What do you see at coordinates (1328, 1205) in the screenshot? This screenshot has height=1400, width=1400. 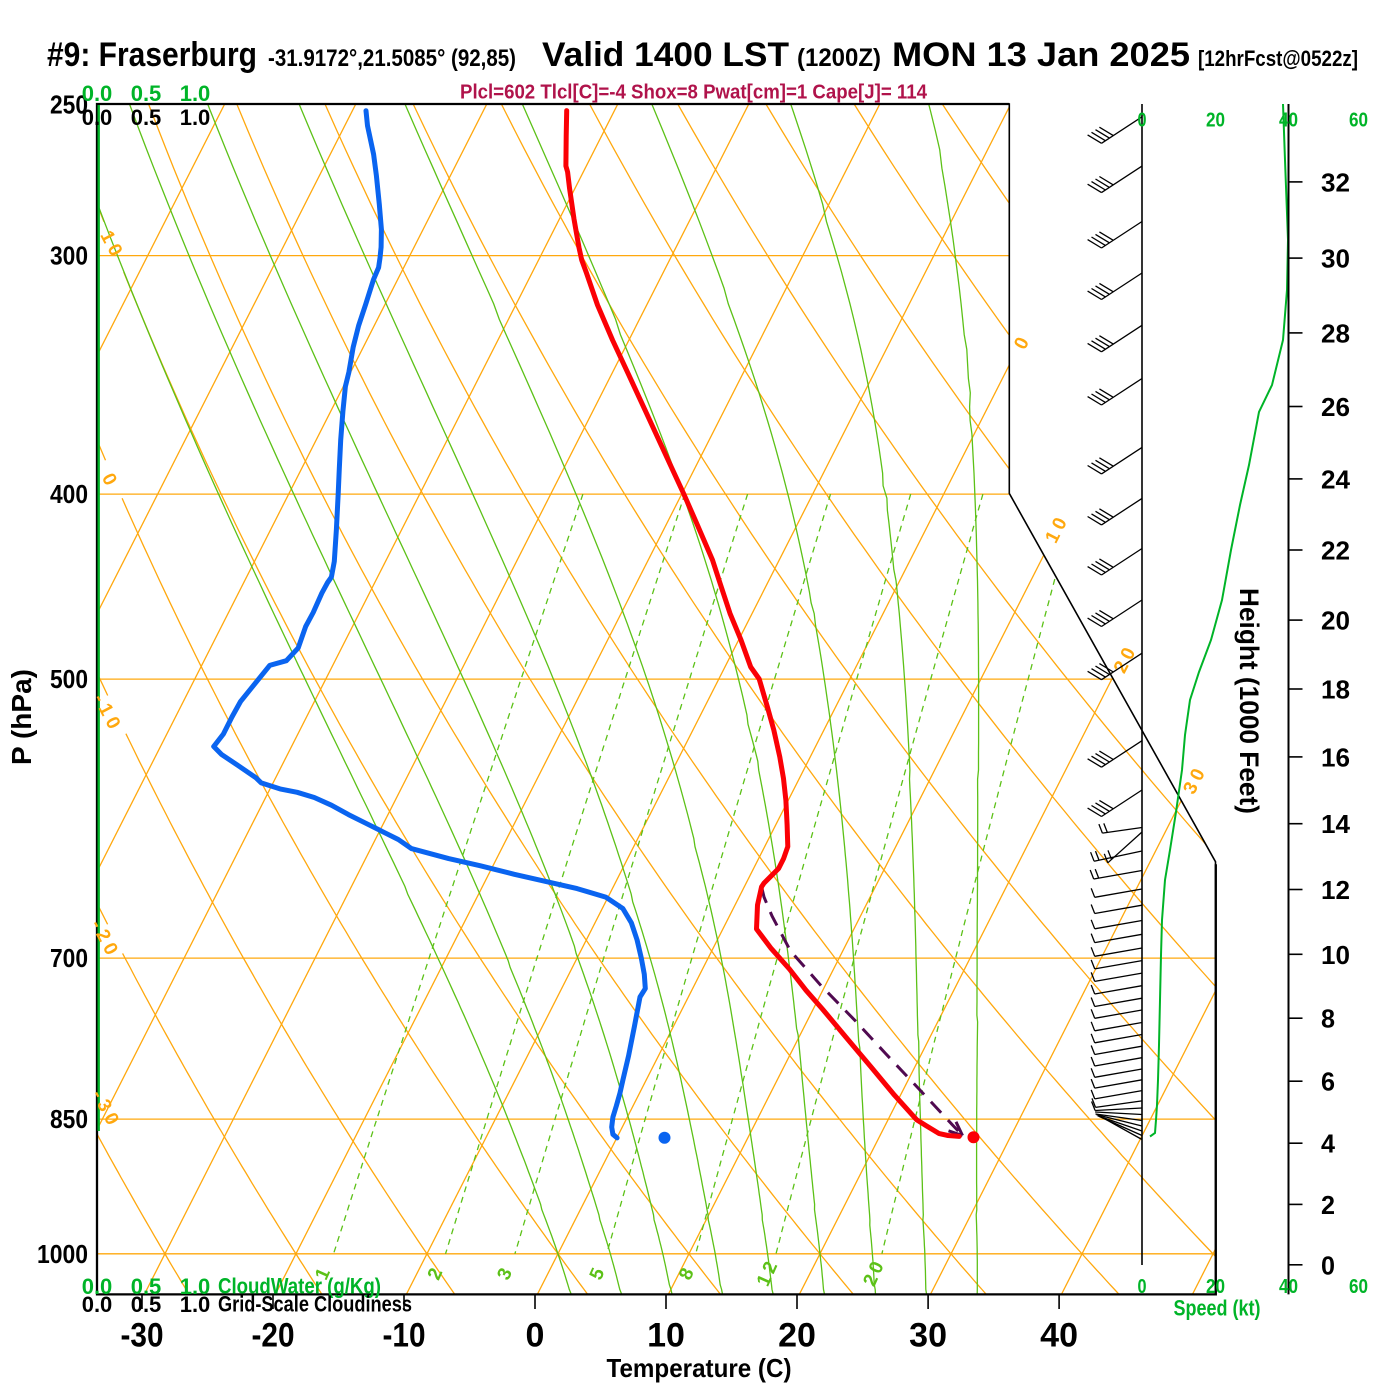 I see `svg-text: 2` at bounding box center [1328, 1205].